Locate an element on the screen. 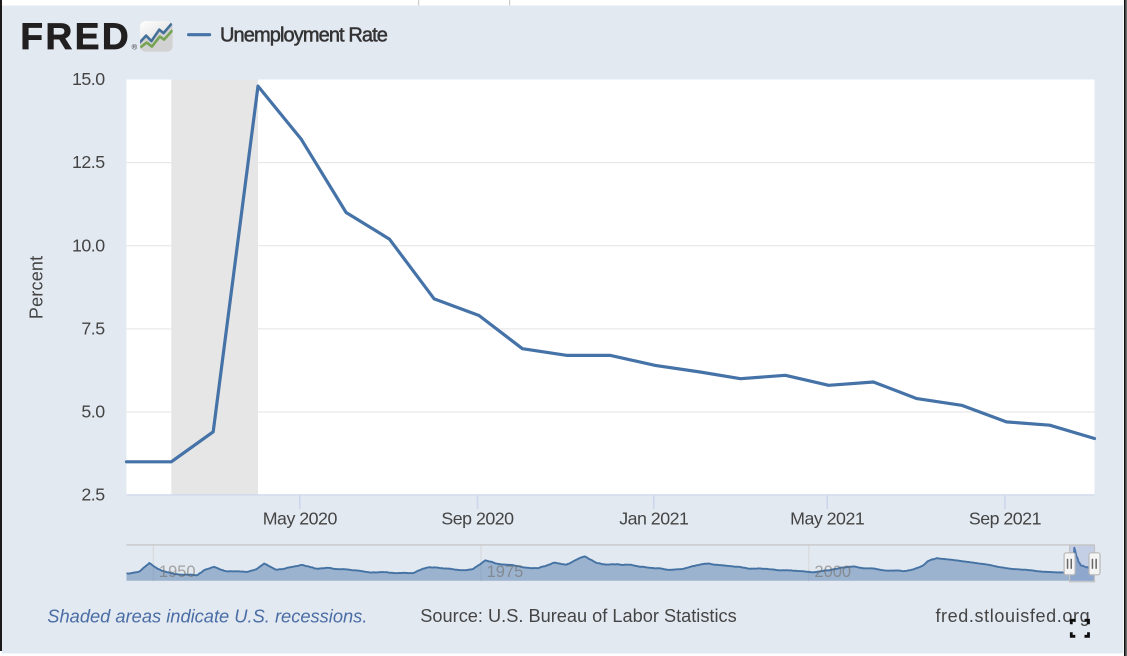  svg-text: 7.5 is located at coordinates (93, 328).